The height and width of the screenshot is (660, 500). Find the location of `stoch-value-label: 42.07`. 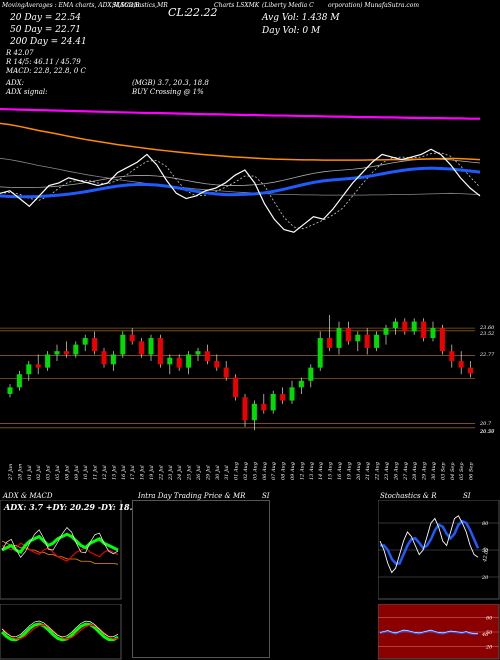

stoch-value-label: 42.07 is located at coordinates (486, 554).